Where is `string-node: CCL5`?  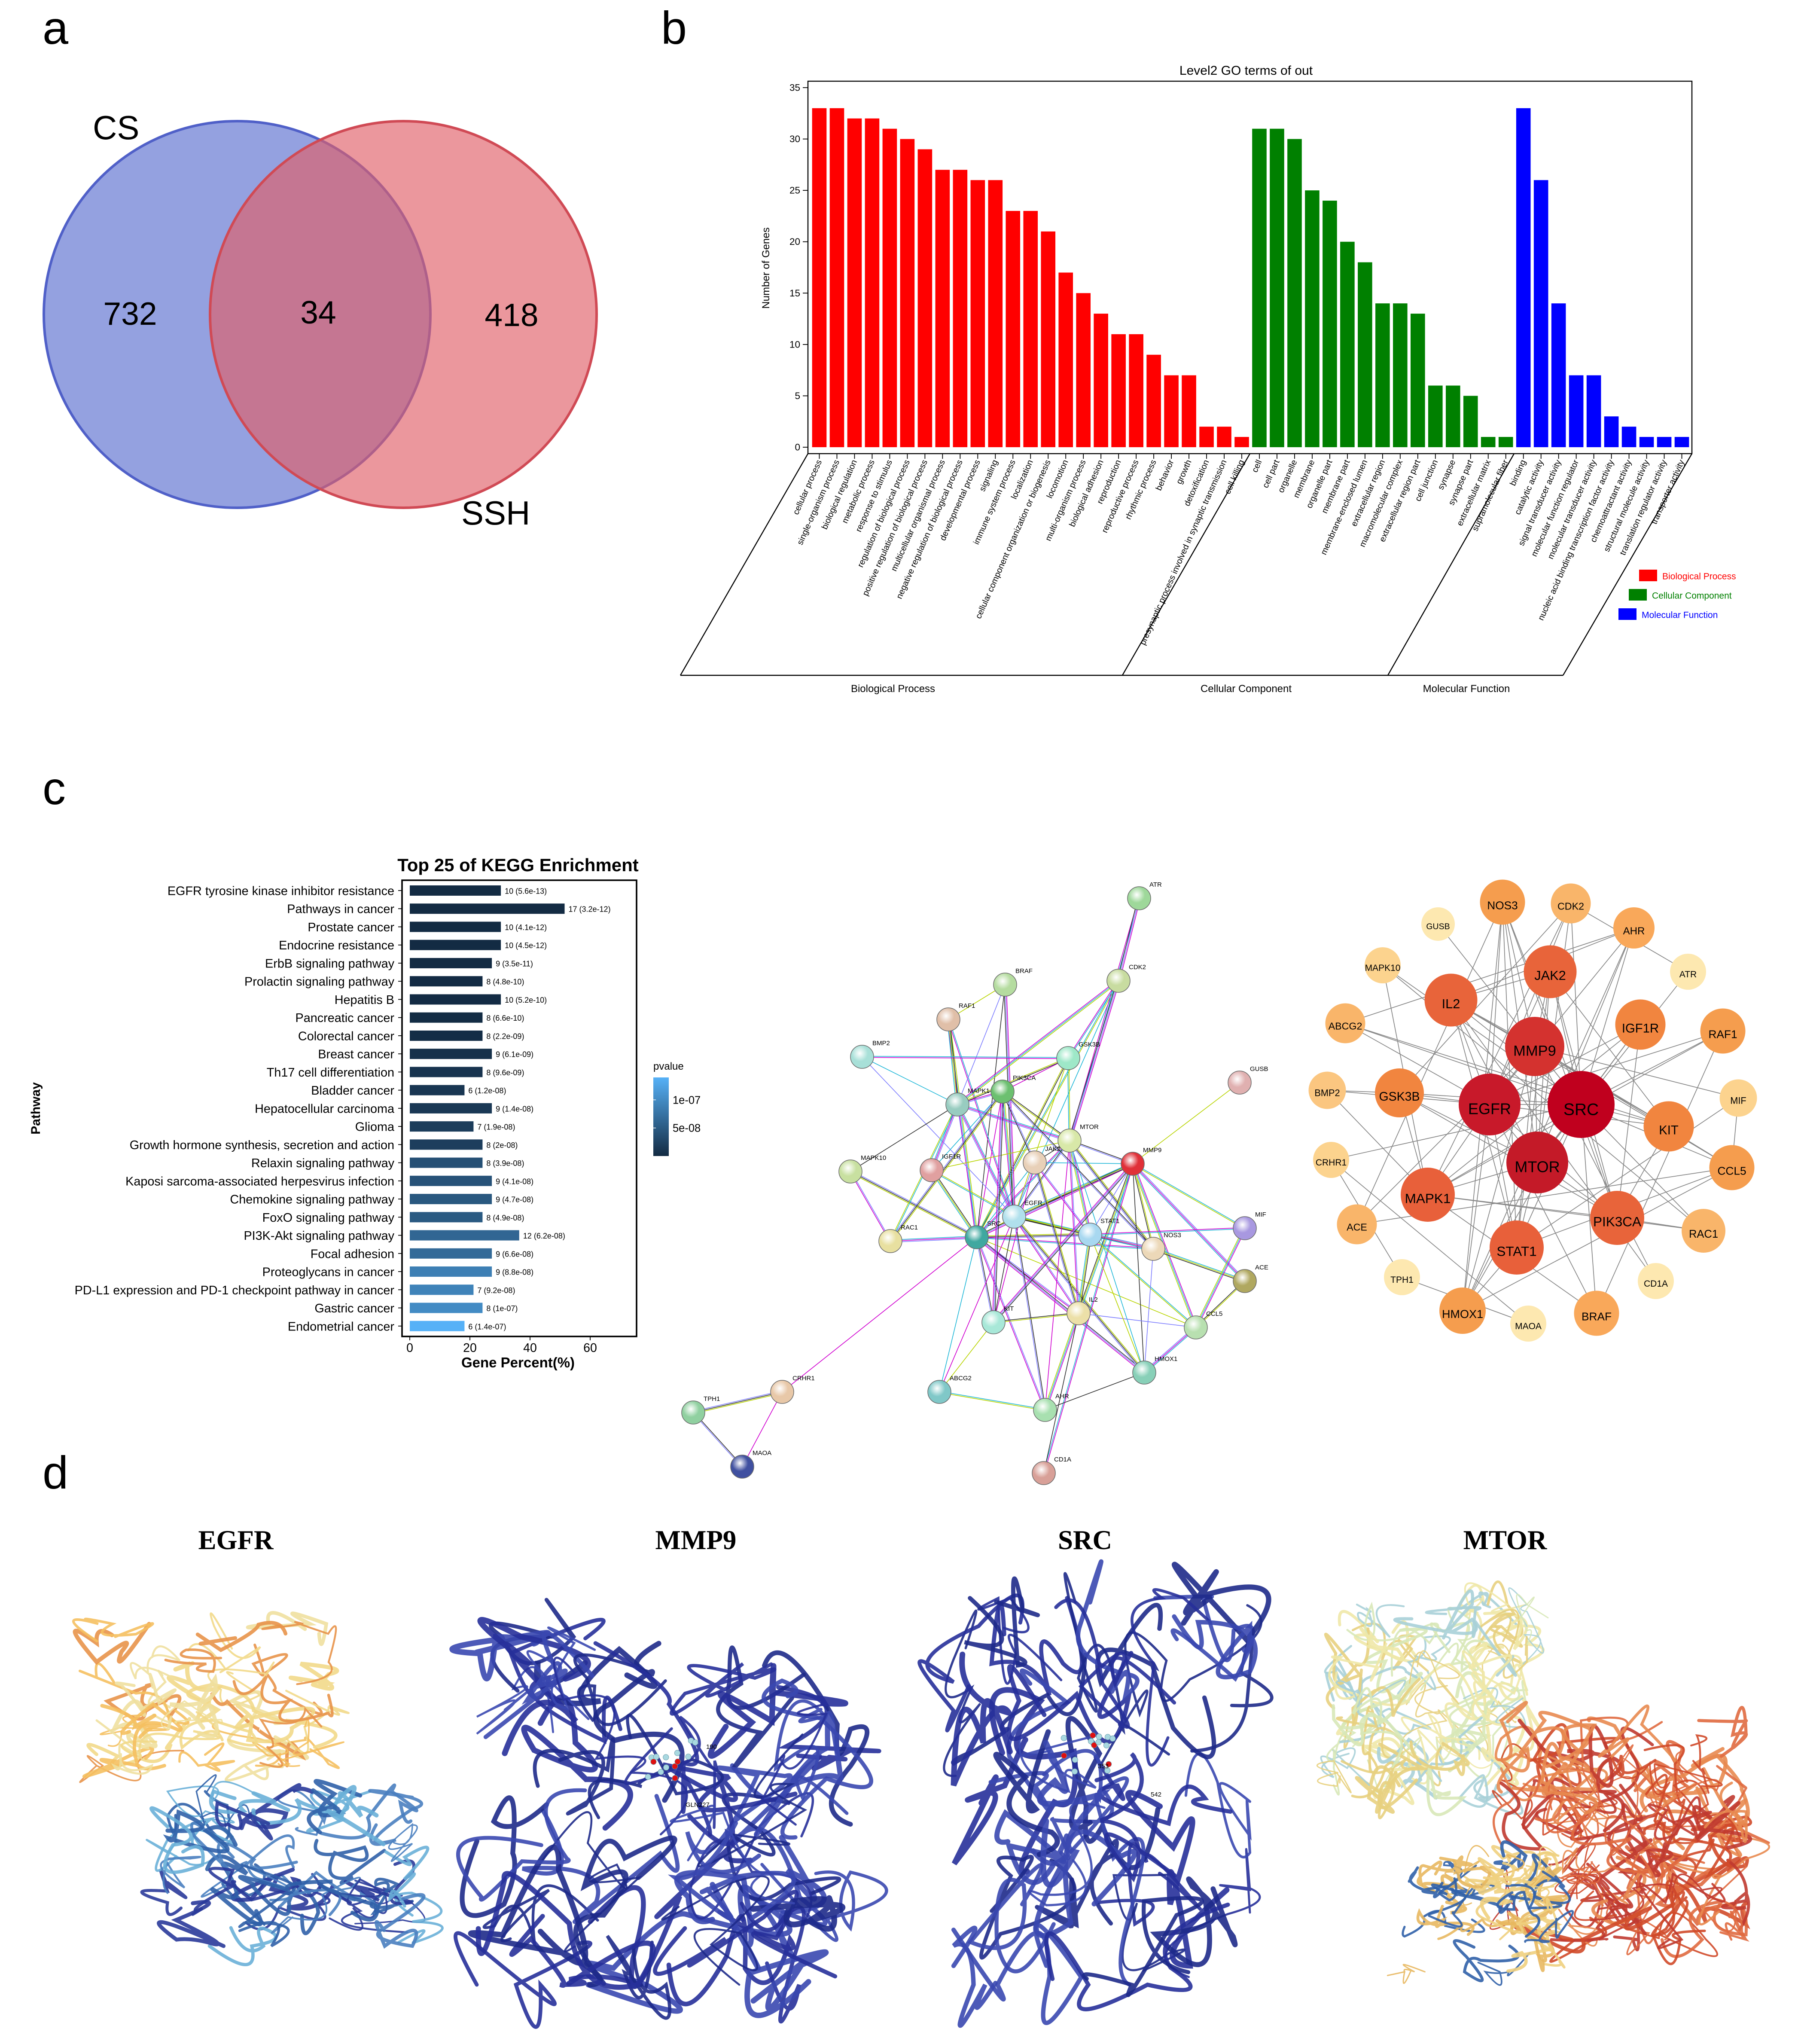
string-node: CCL5 is located at coordinates (1203, 1324).